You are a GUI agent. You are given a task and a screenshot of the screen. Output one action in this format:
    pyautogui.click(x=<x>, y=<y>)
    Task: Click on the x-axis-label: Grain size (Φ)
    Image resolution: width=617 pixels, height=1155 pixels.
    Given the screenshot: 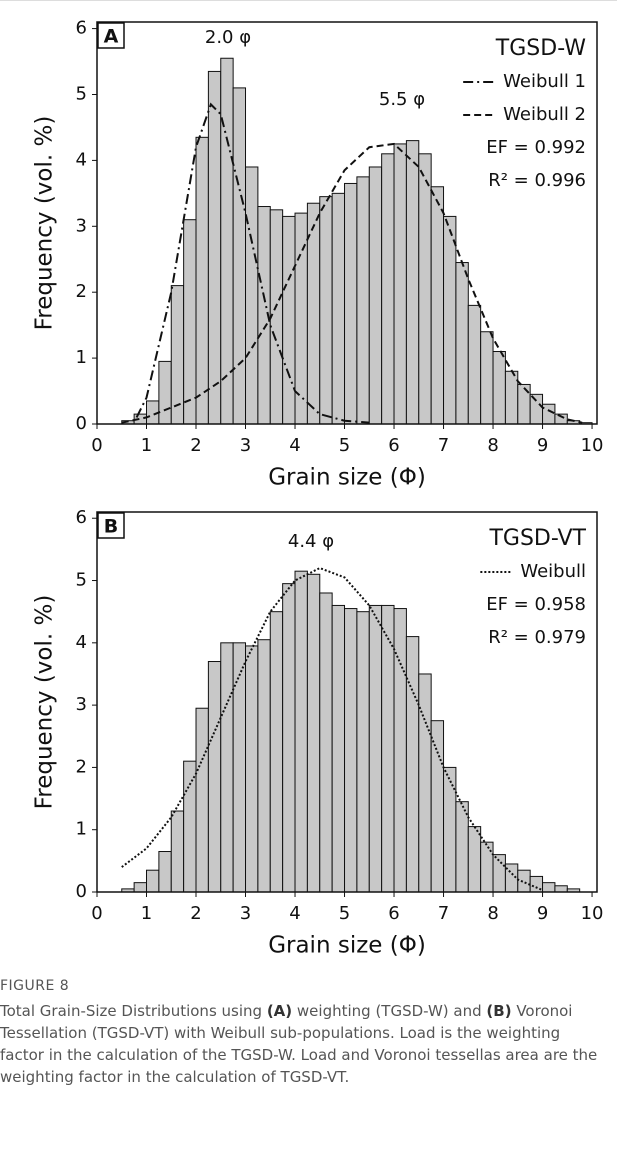 What is the action you would take?
    pyautogui.click(x=347, y=478)
    